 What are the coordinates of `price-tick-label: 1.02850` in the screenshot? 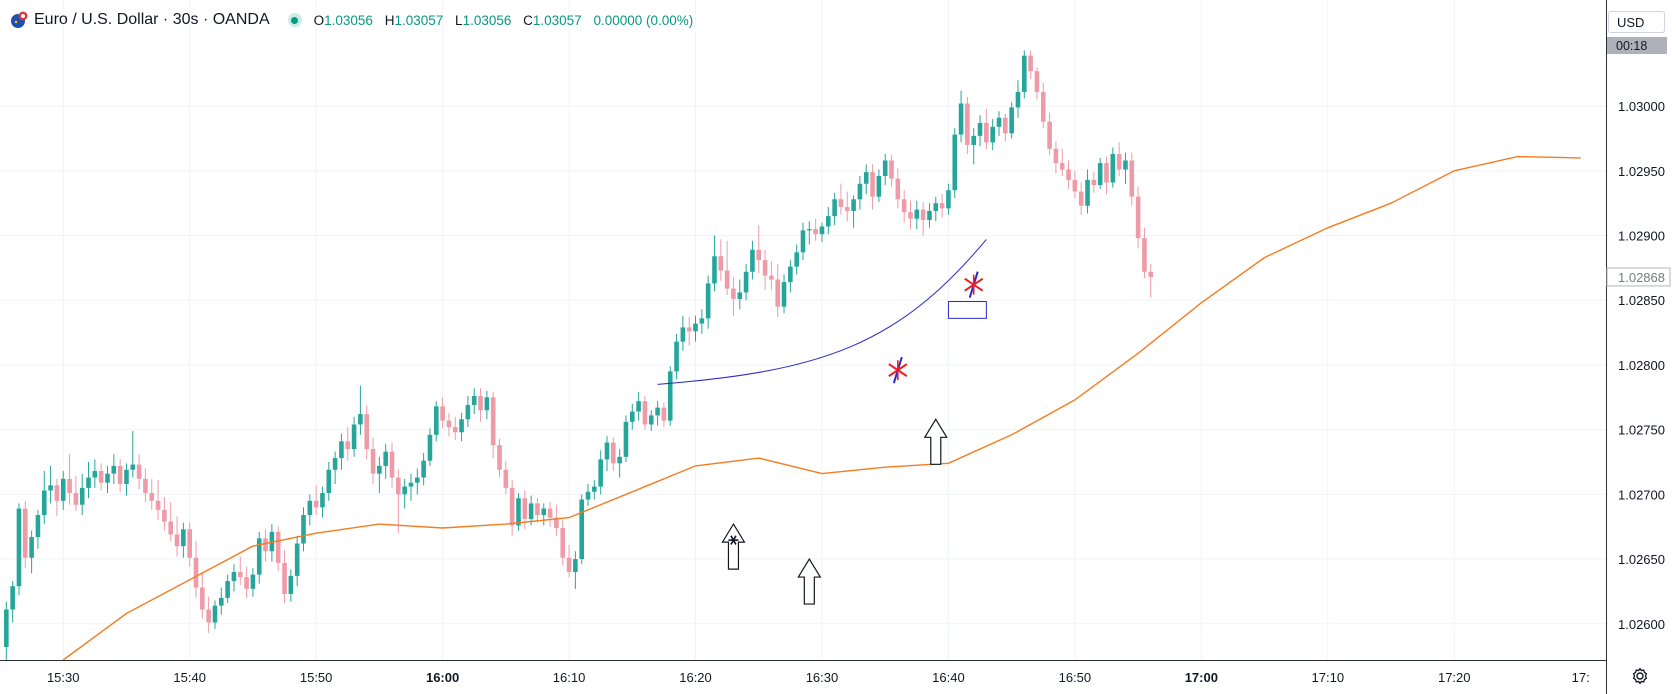 It's located at (1641, 300).